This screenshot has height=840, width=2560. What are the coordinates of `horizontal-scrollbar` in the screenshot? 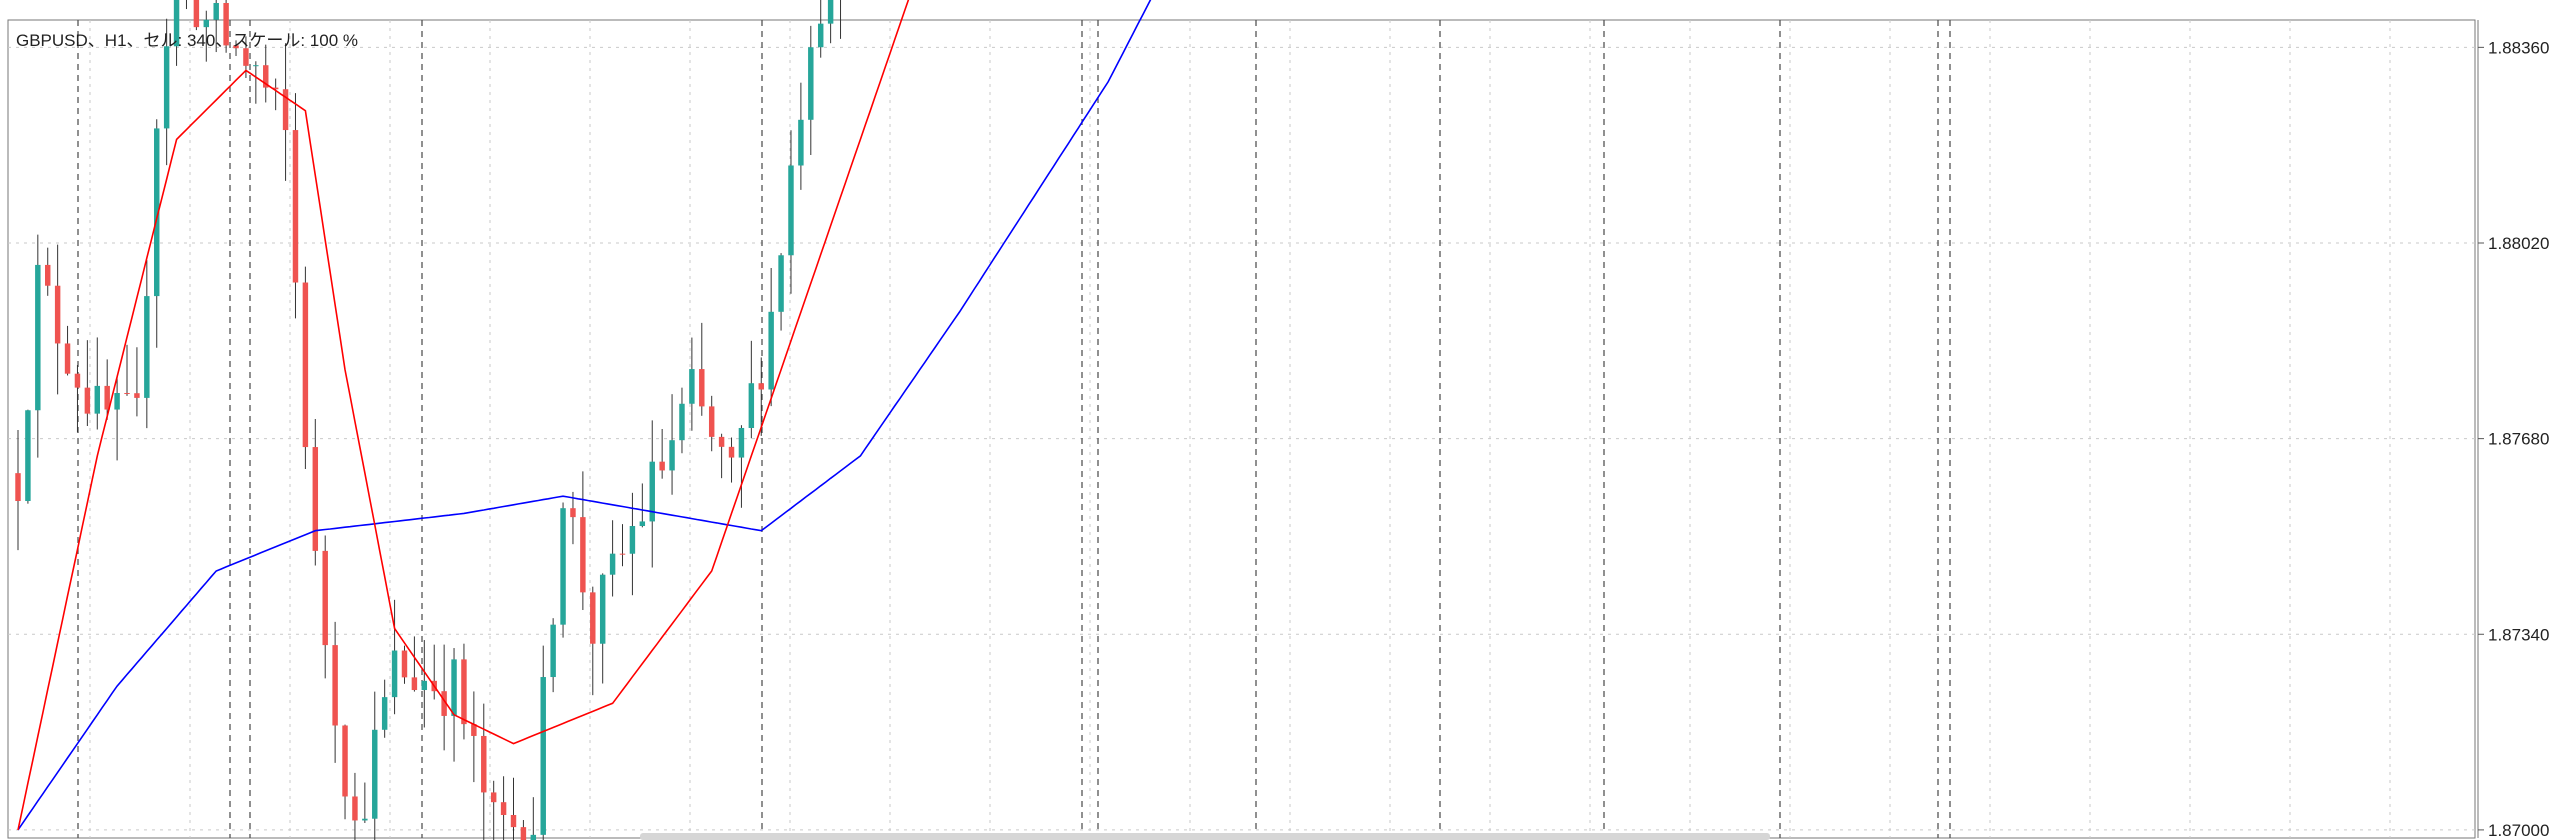 It's located at (1205, 836).